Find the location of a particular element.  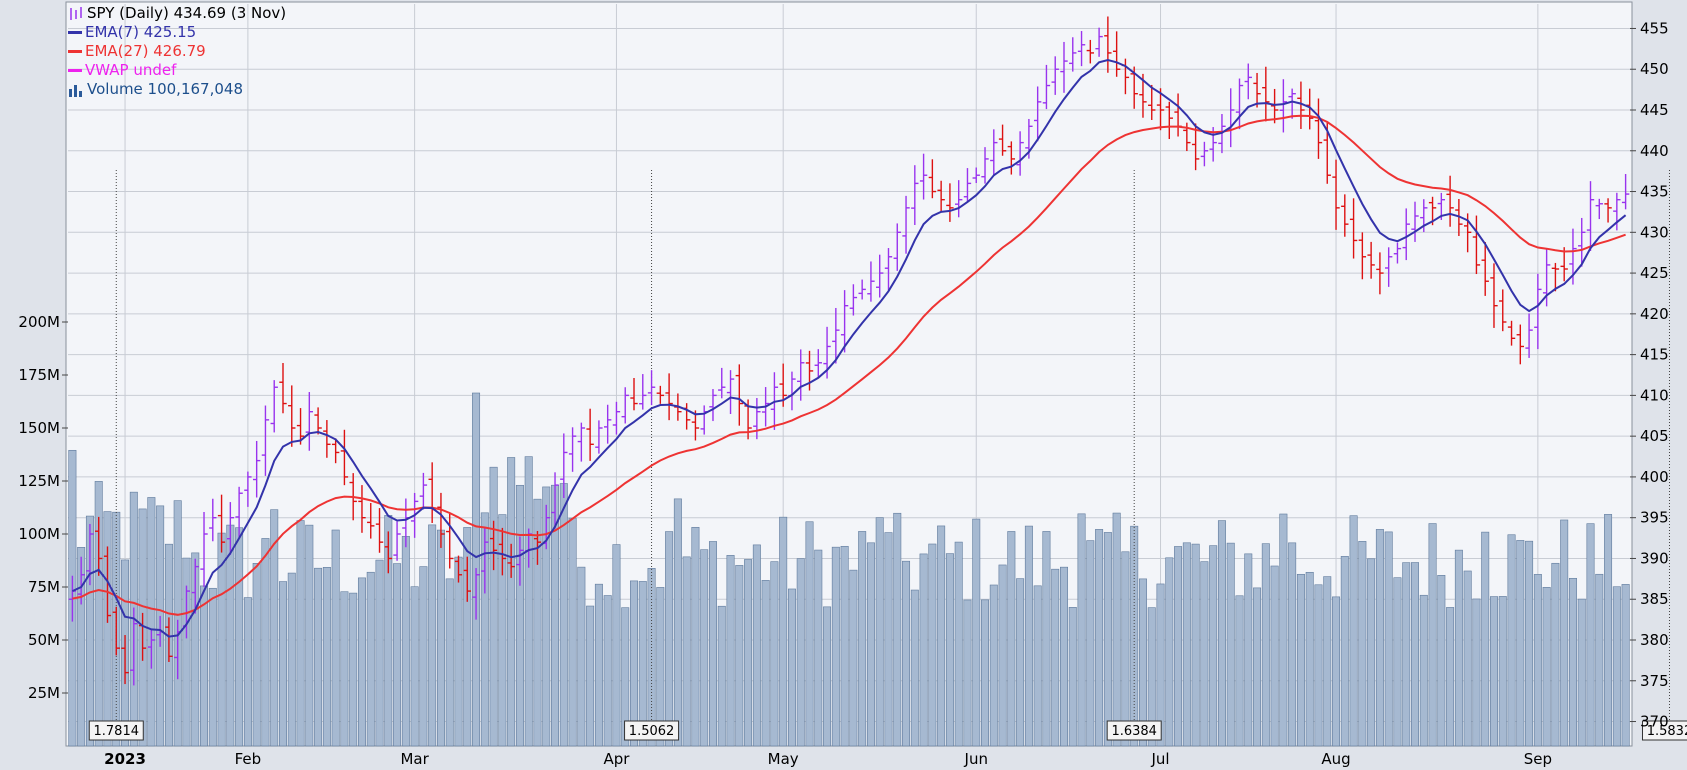

volume-icon is located at coordinates (75, 90).